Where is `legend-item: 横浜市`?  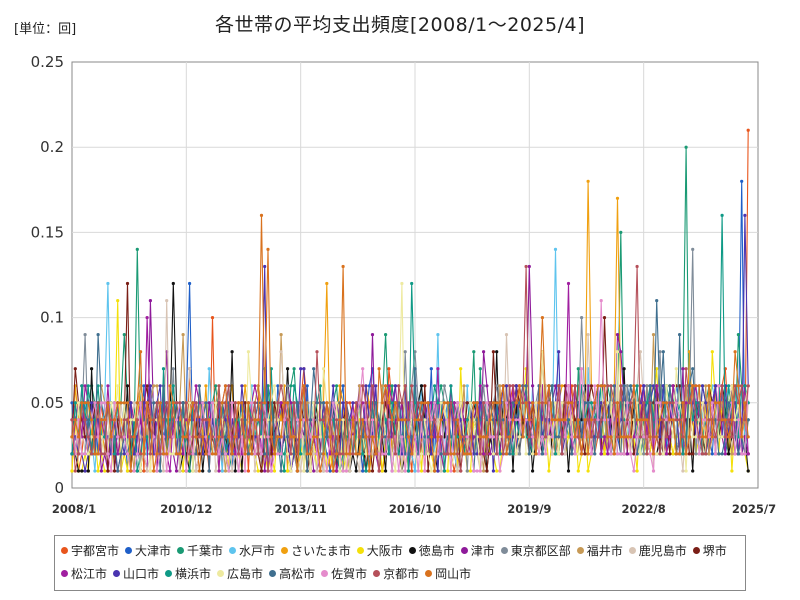 legend-item: 横浜市 is located at coordinates (188, 574).